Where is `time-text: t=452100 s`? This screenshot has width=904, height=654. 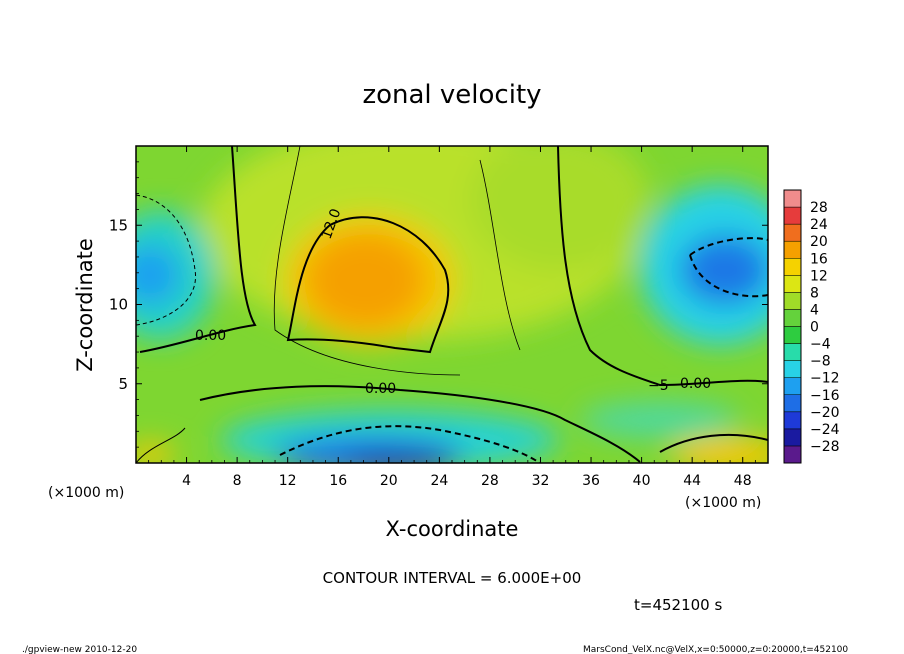
time-text: t=452100 s is located at coordinates (678, 605).